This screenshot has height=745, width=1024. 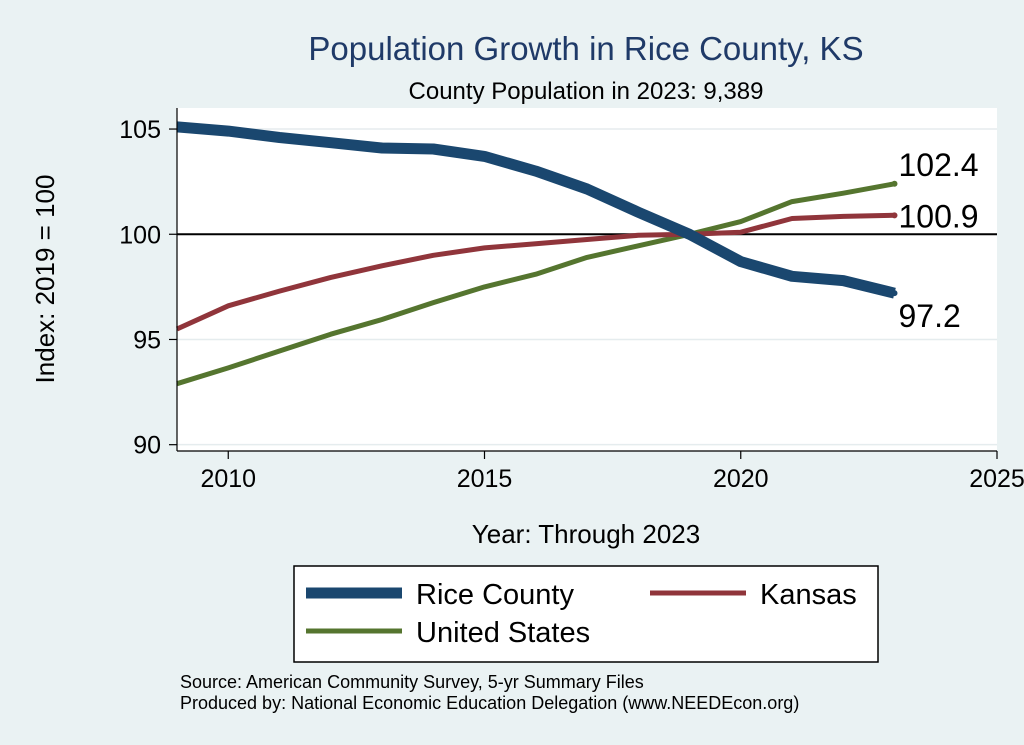 I want to click on x-tick-label-2015: 2015, so click(x=485, y=479).